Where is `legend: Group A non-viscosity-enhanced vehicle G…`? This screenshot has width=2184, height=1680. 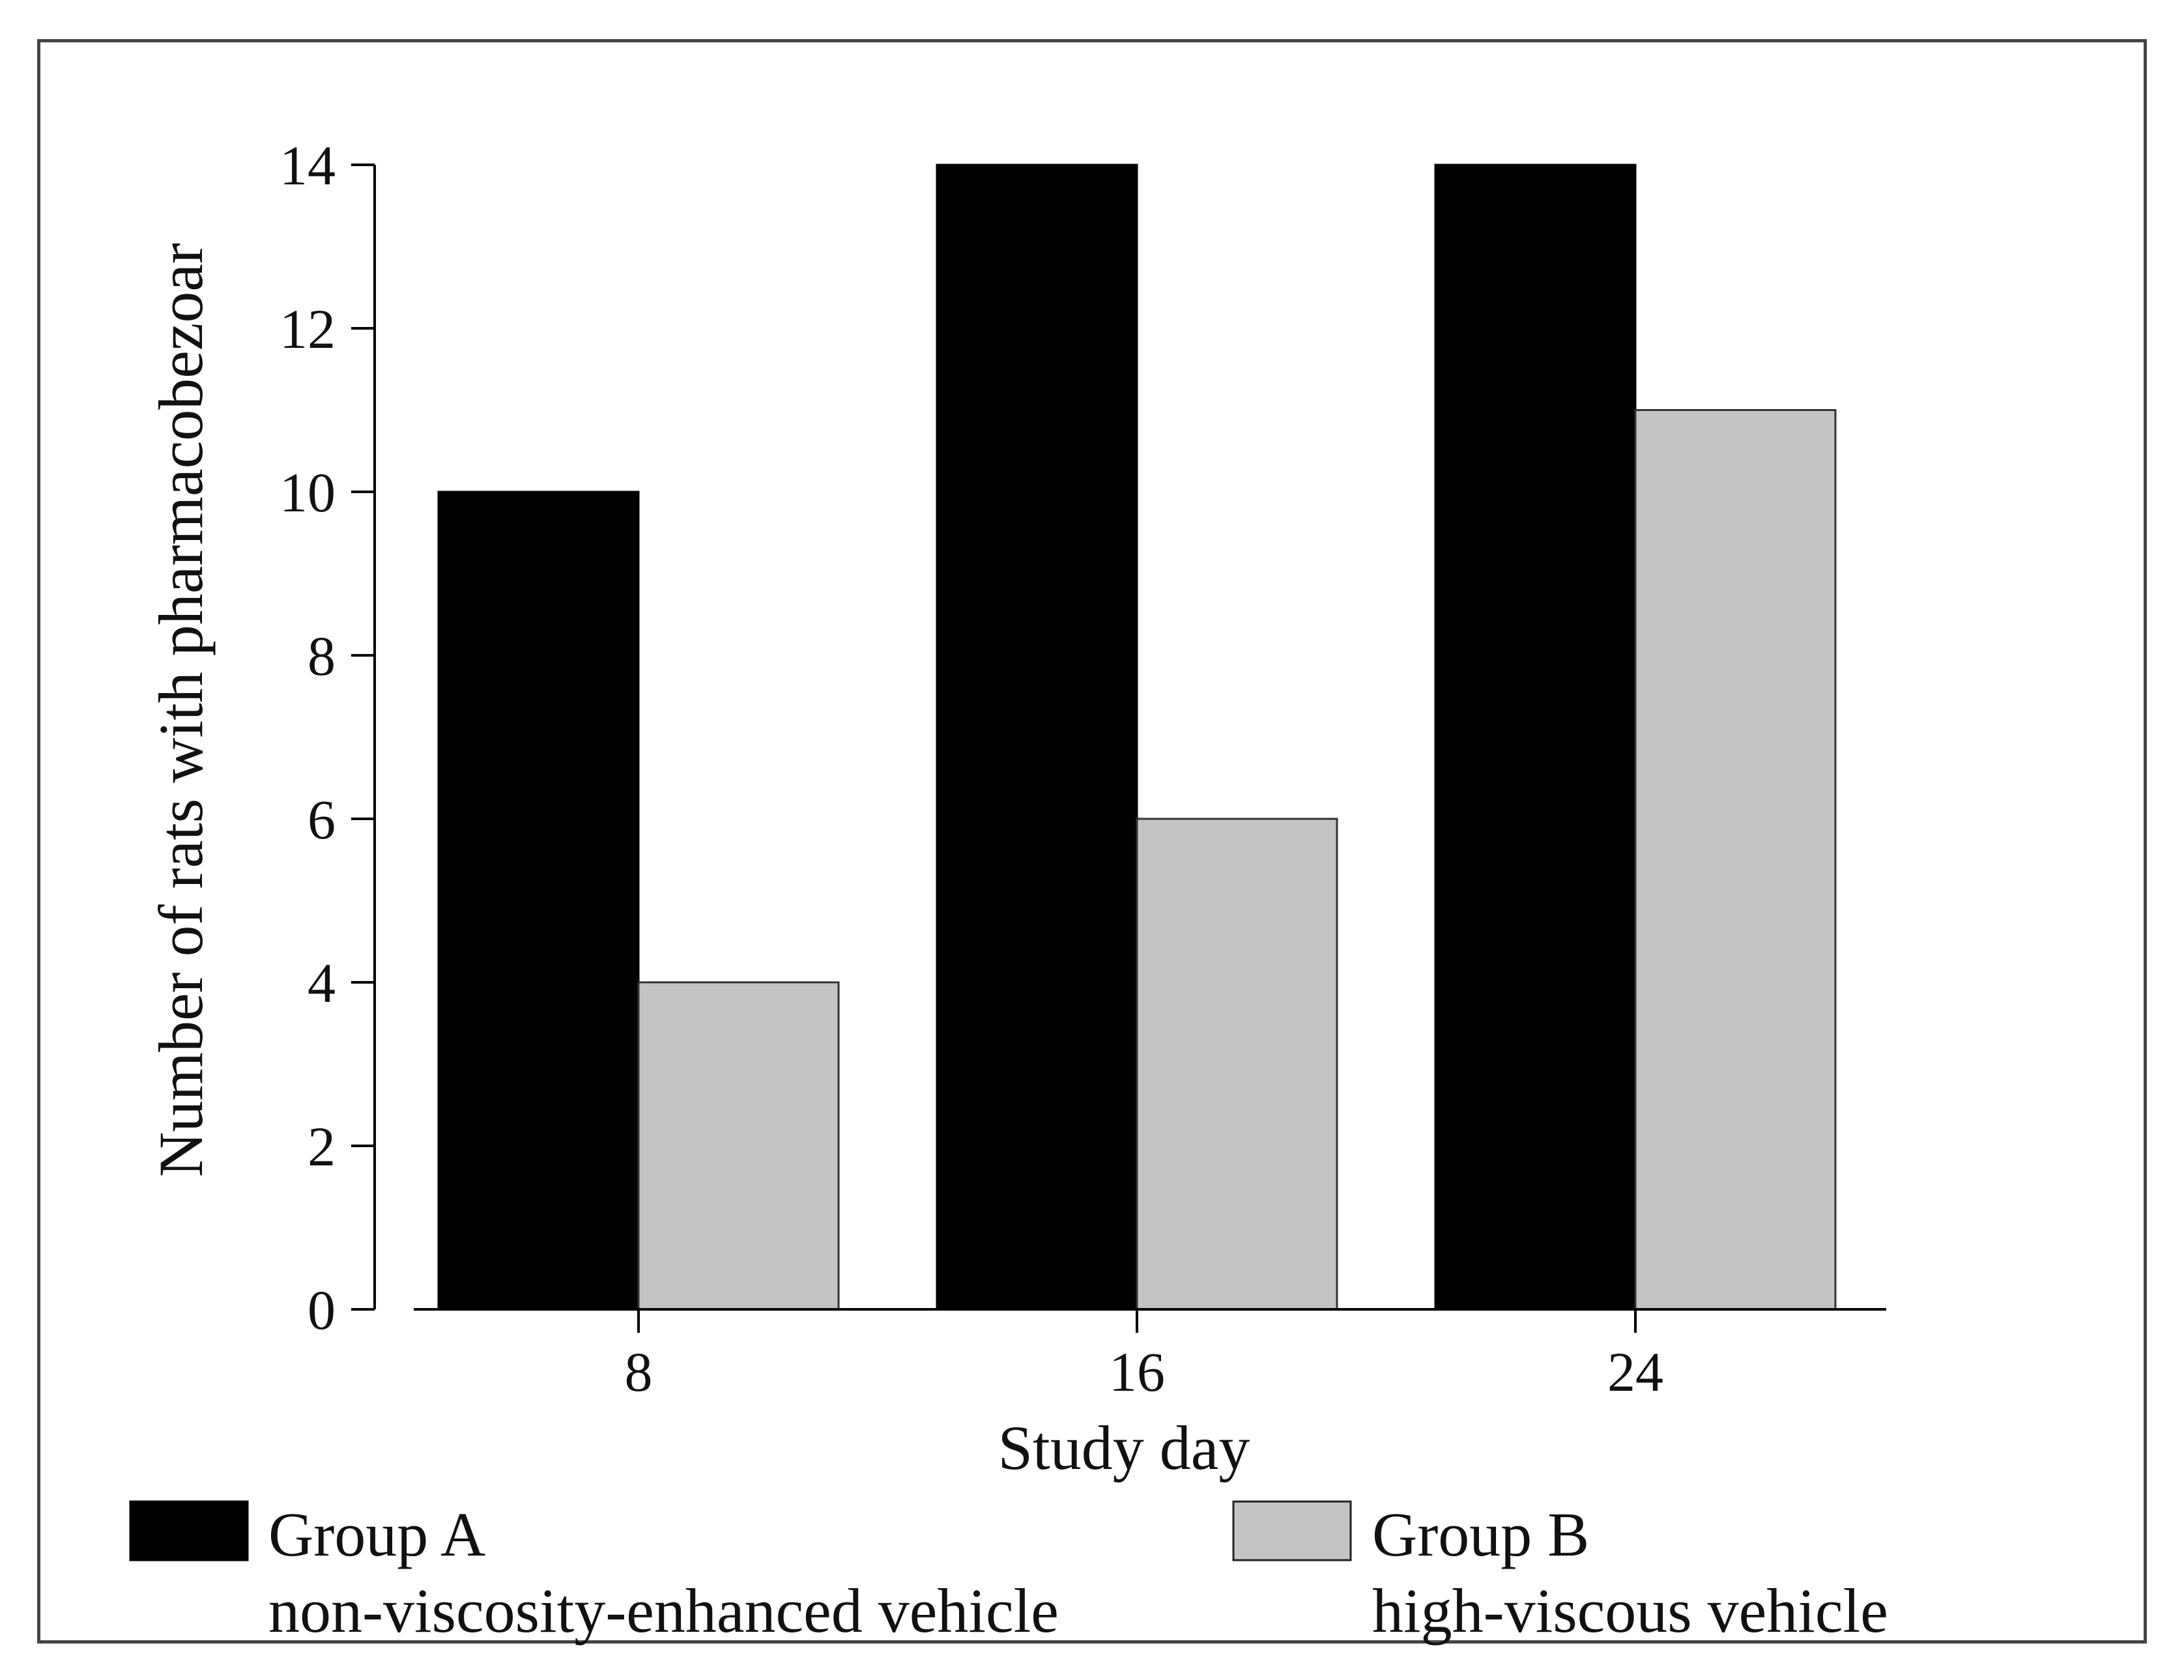
legend: Group A non-viscosity-enhanced vehicle G… is located at coordinates (1008, 1573).